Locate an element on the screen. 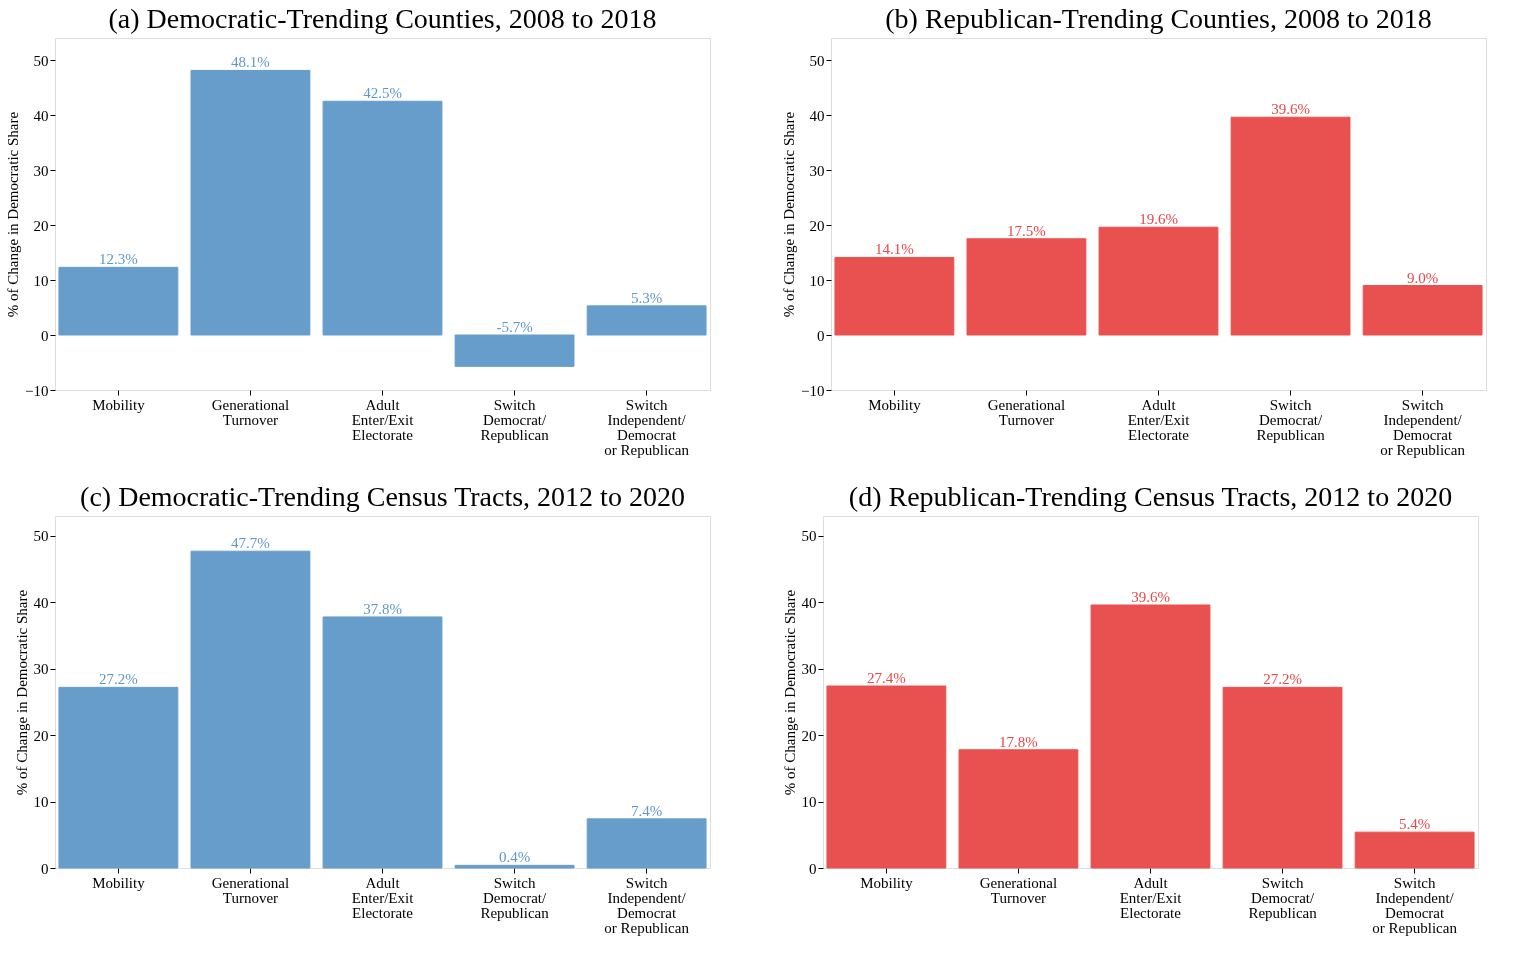 The width and height of the screenshot is (1539, 973). data-label: 5.3% is located at coordinates (646, 297).